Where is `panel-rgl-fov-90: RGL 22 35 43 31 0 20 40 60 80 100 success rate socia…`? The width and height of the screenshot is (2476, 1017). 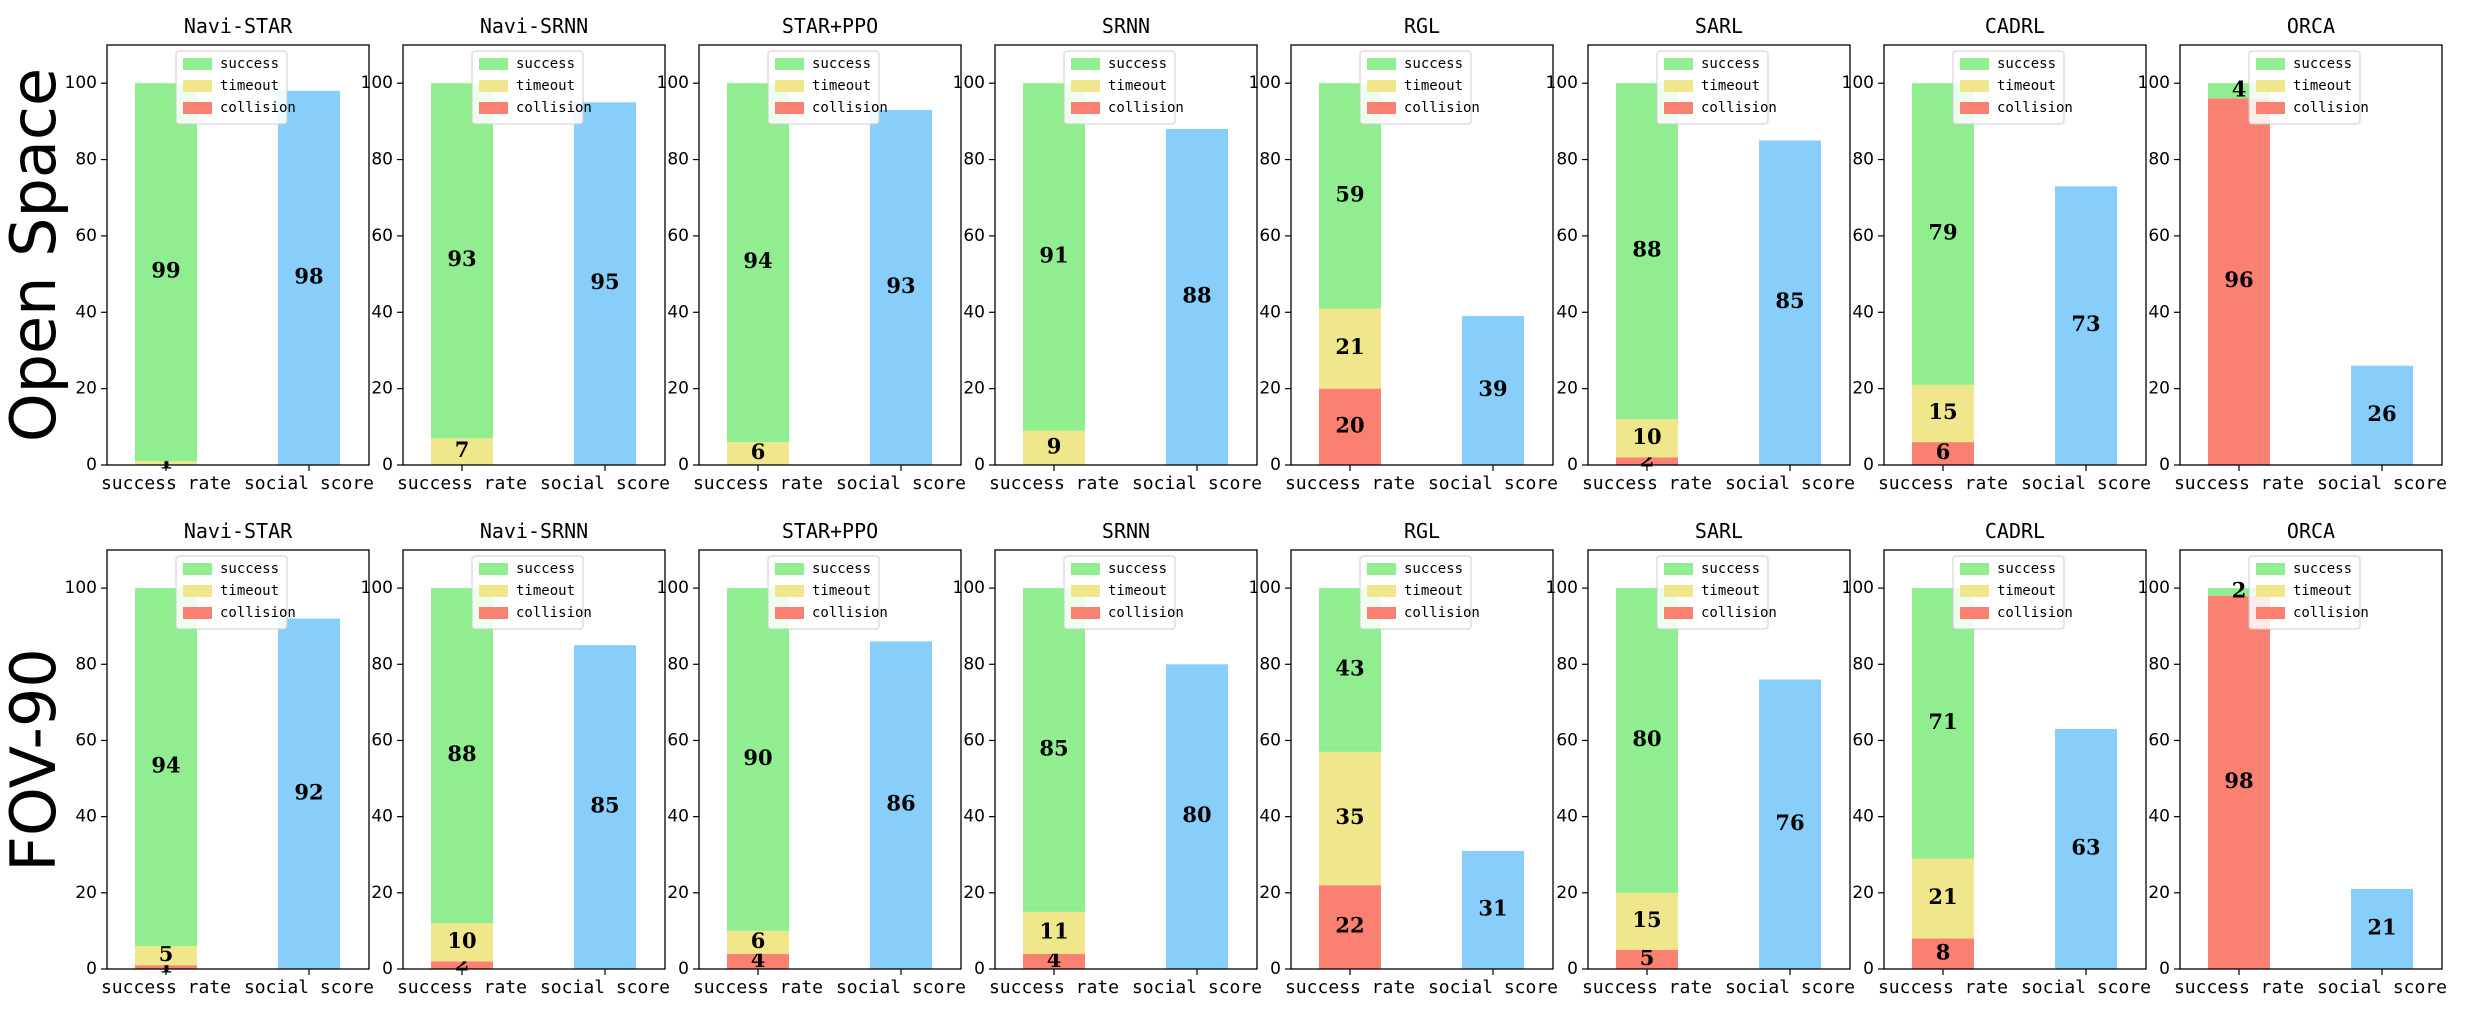
panel-rgl-fov-90: RGL 22 35 43 31 0 20 40 60 80 100 success rate socia… is located at coordinates (1403, 758).